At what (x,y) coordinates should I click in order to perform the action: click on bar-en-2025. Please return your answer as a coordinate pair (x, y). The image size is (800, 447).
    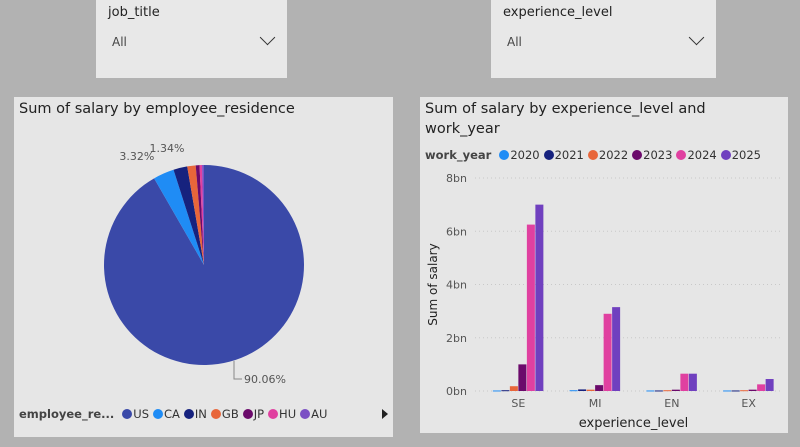
    Looking at the image, I should click on (692, 382).